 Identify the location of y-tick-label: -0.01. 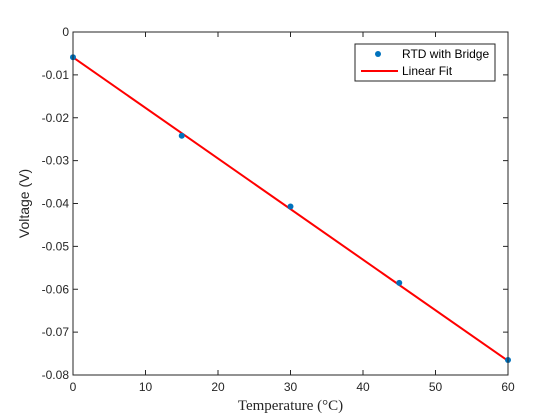
(56, 75).